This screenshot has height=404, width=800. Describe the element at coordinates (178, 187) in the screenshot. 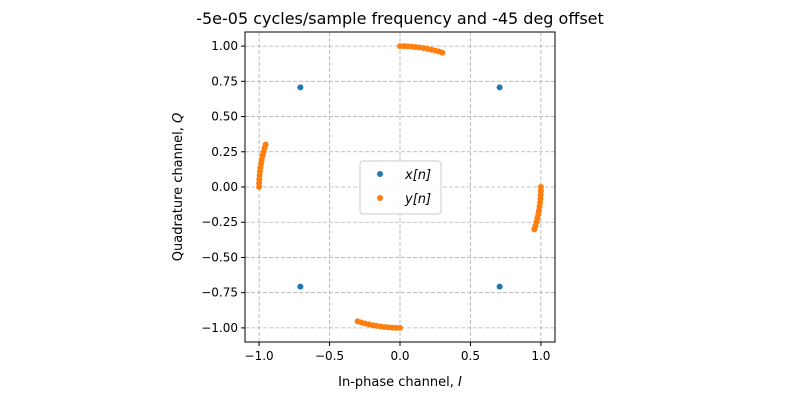

I see `y-axis-label: Quadrature channel, Q` at that location.